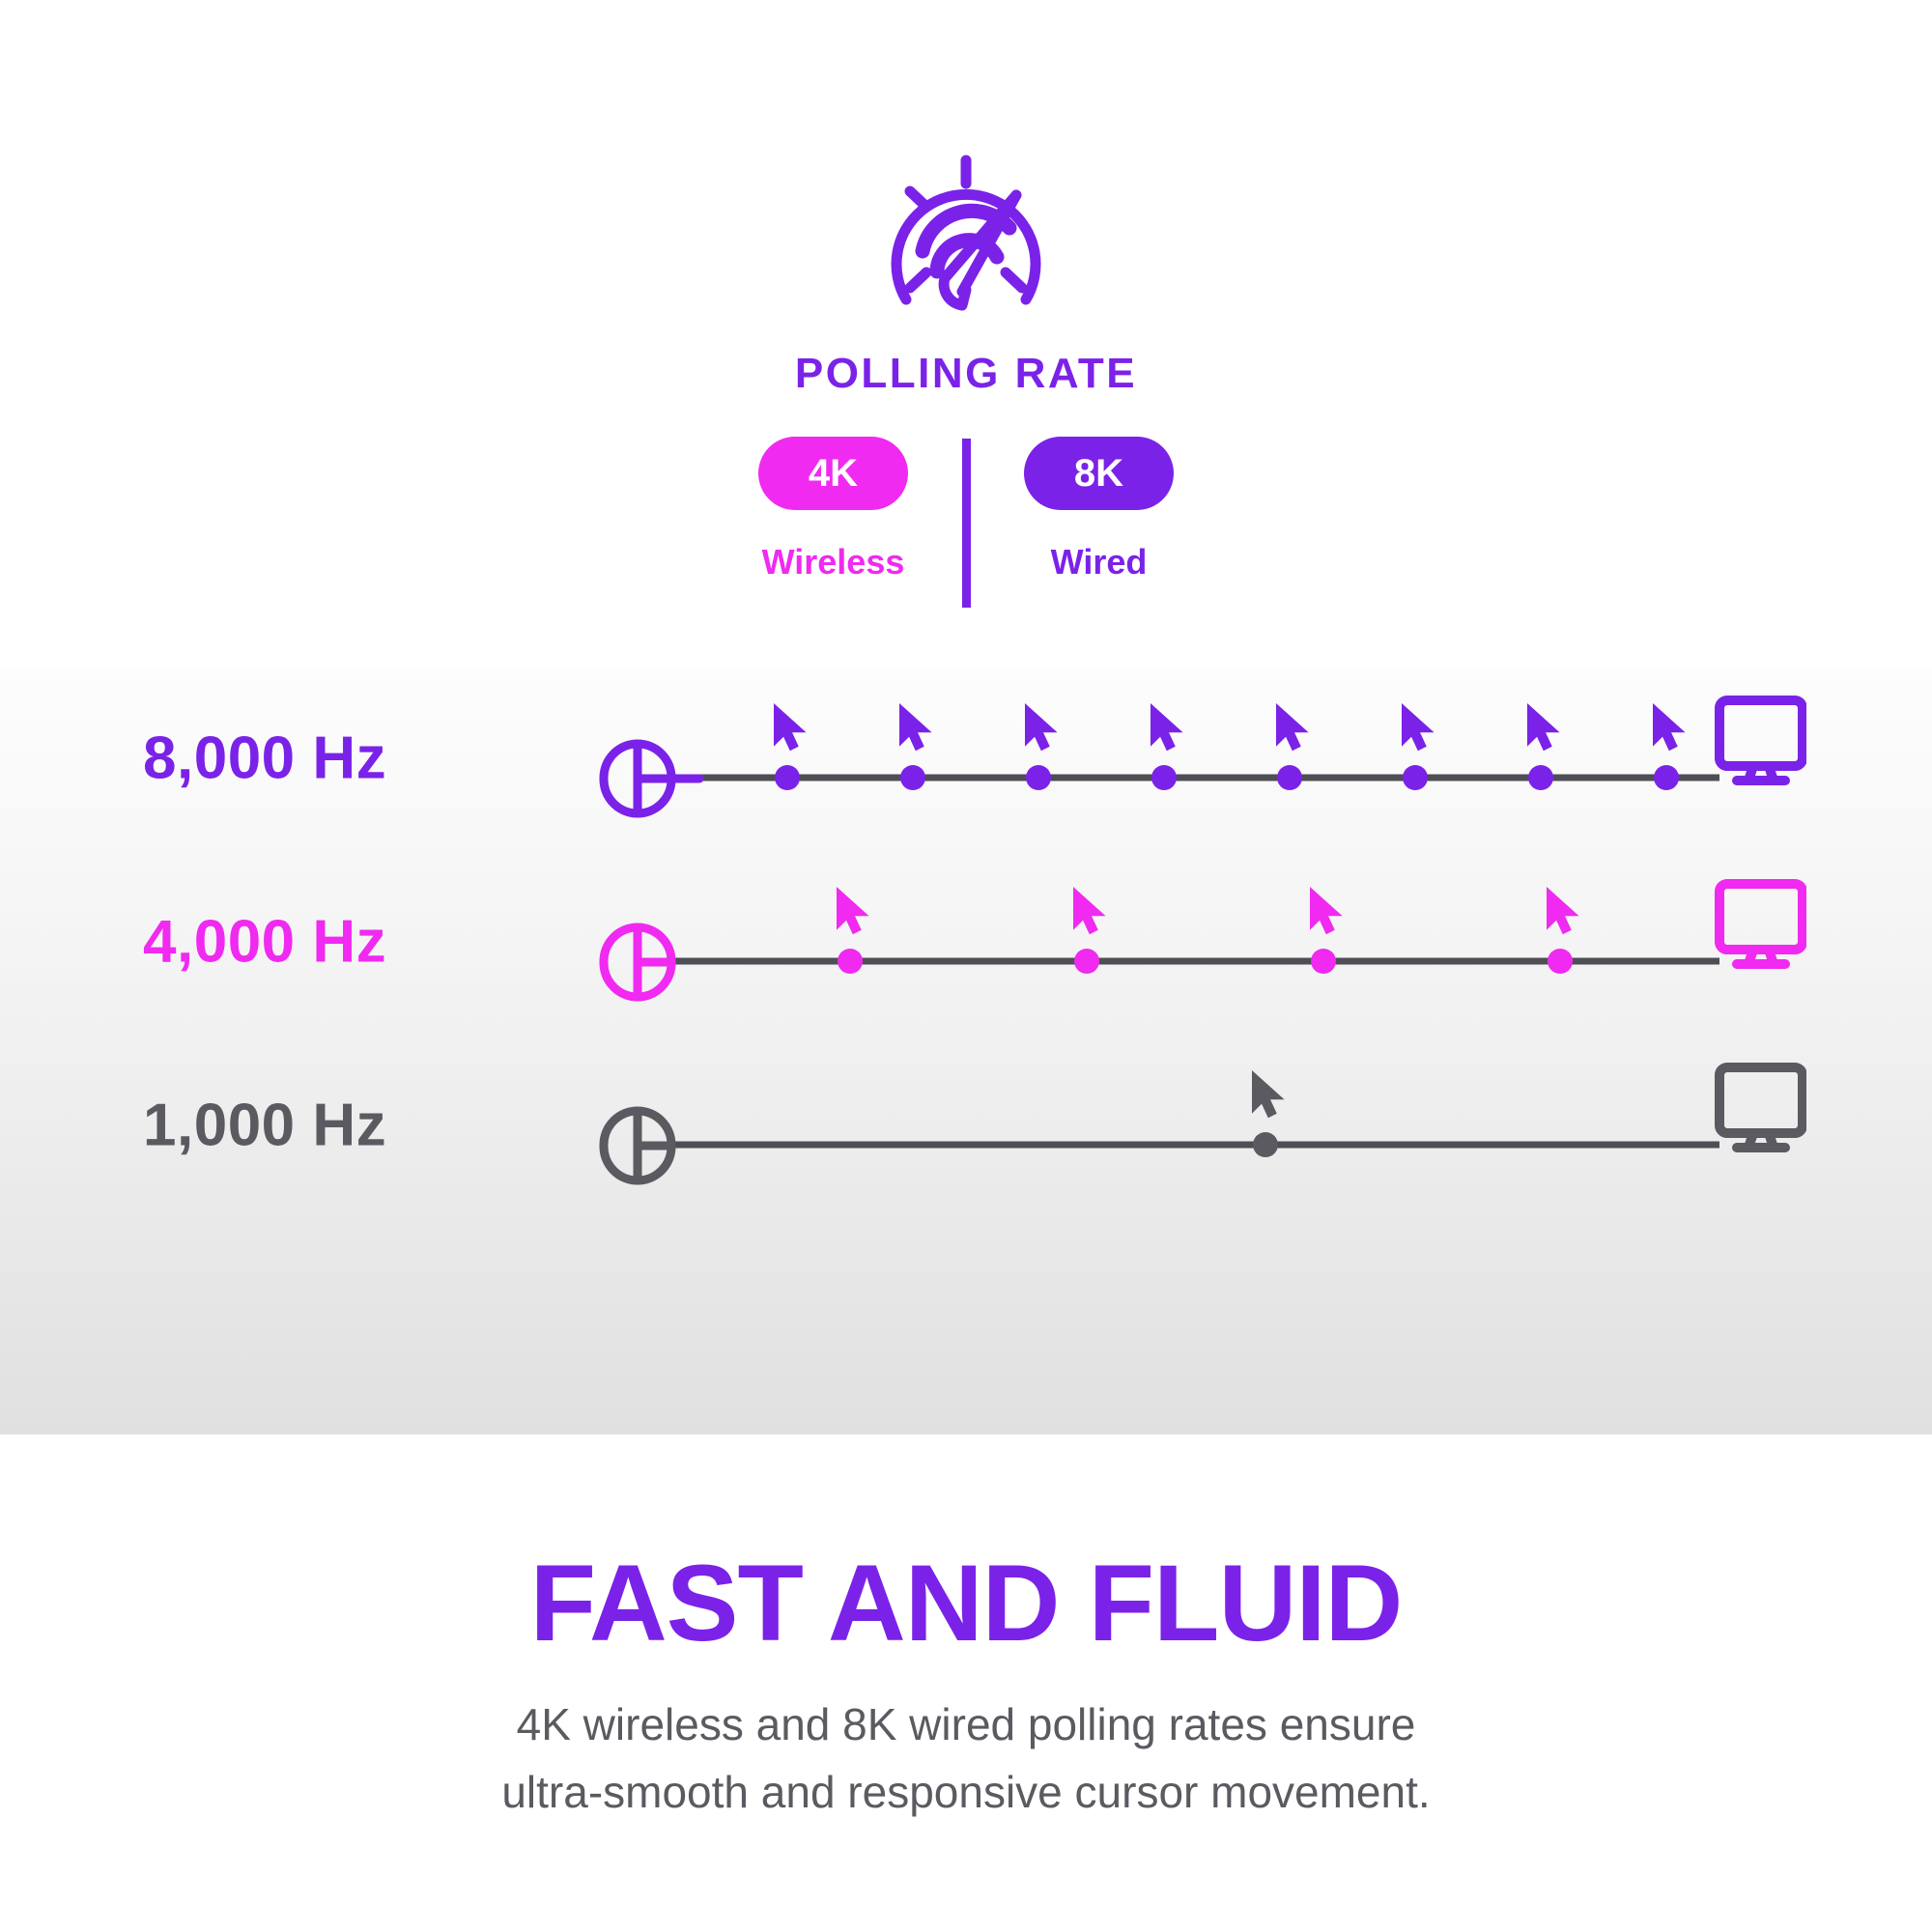 Image resolution: width=1932 pixels, height=1932 pixels. I want to click on rate-label-4000: 4,000 Hz, so click(265, 942).